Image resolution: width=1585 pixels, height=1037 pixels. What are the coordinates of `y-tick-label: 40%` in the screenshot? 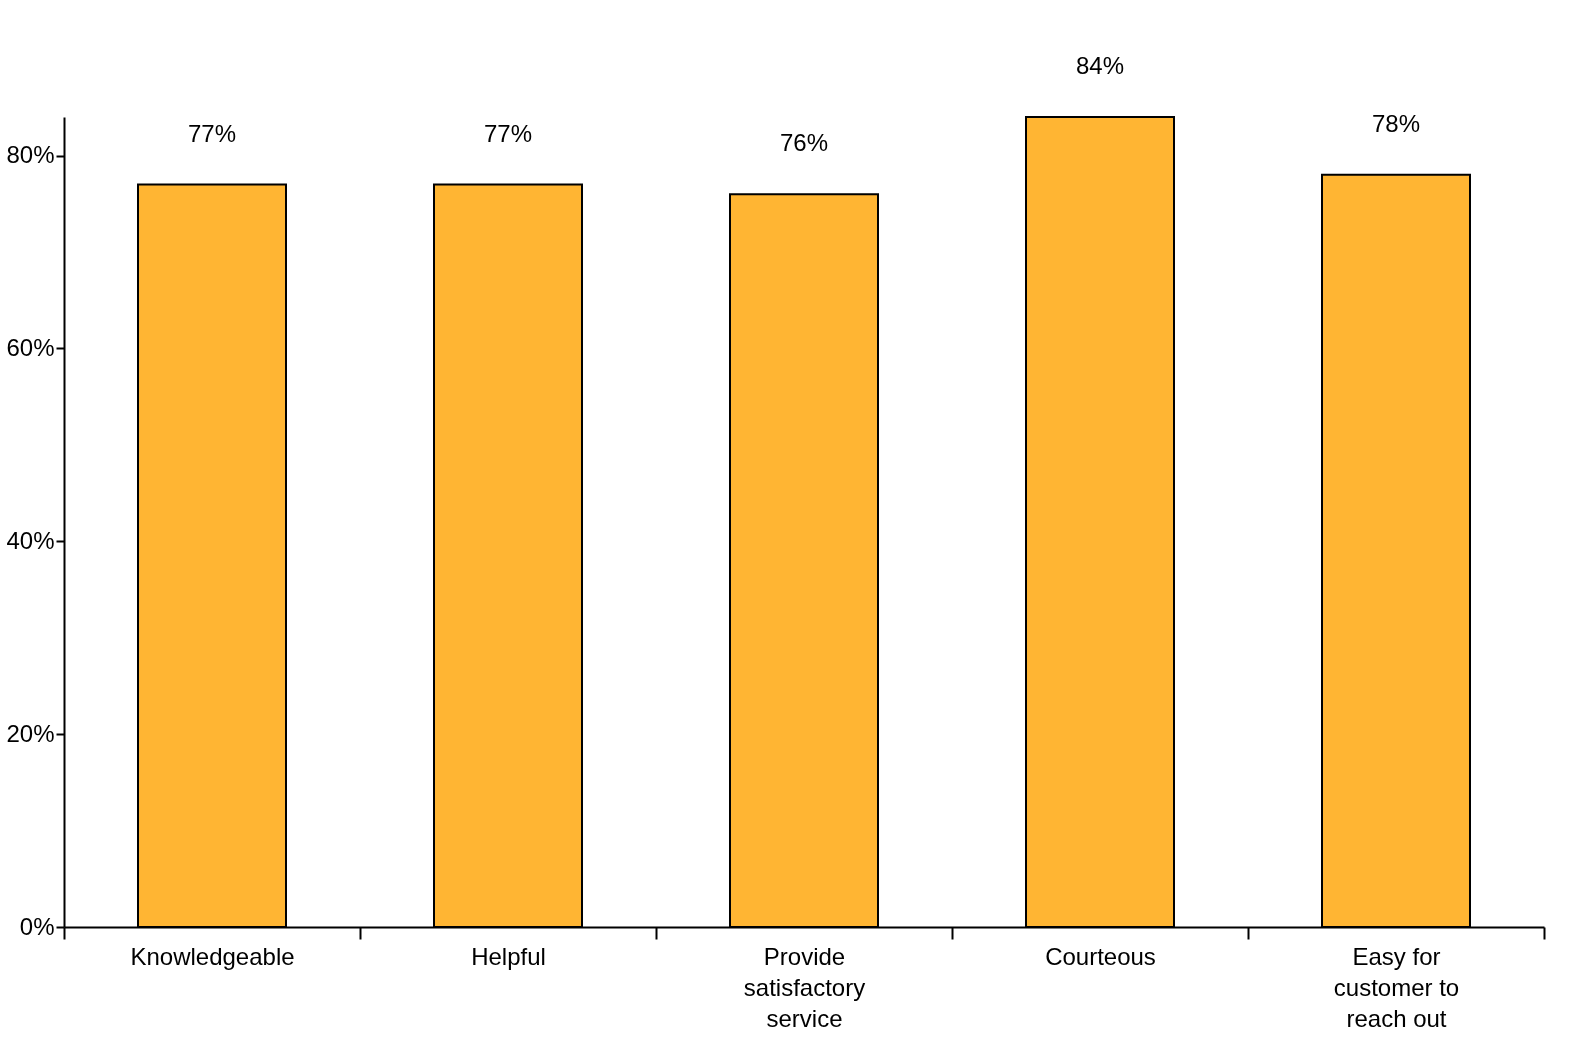 It's located at (30, 540).